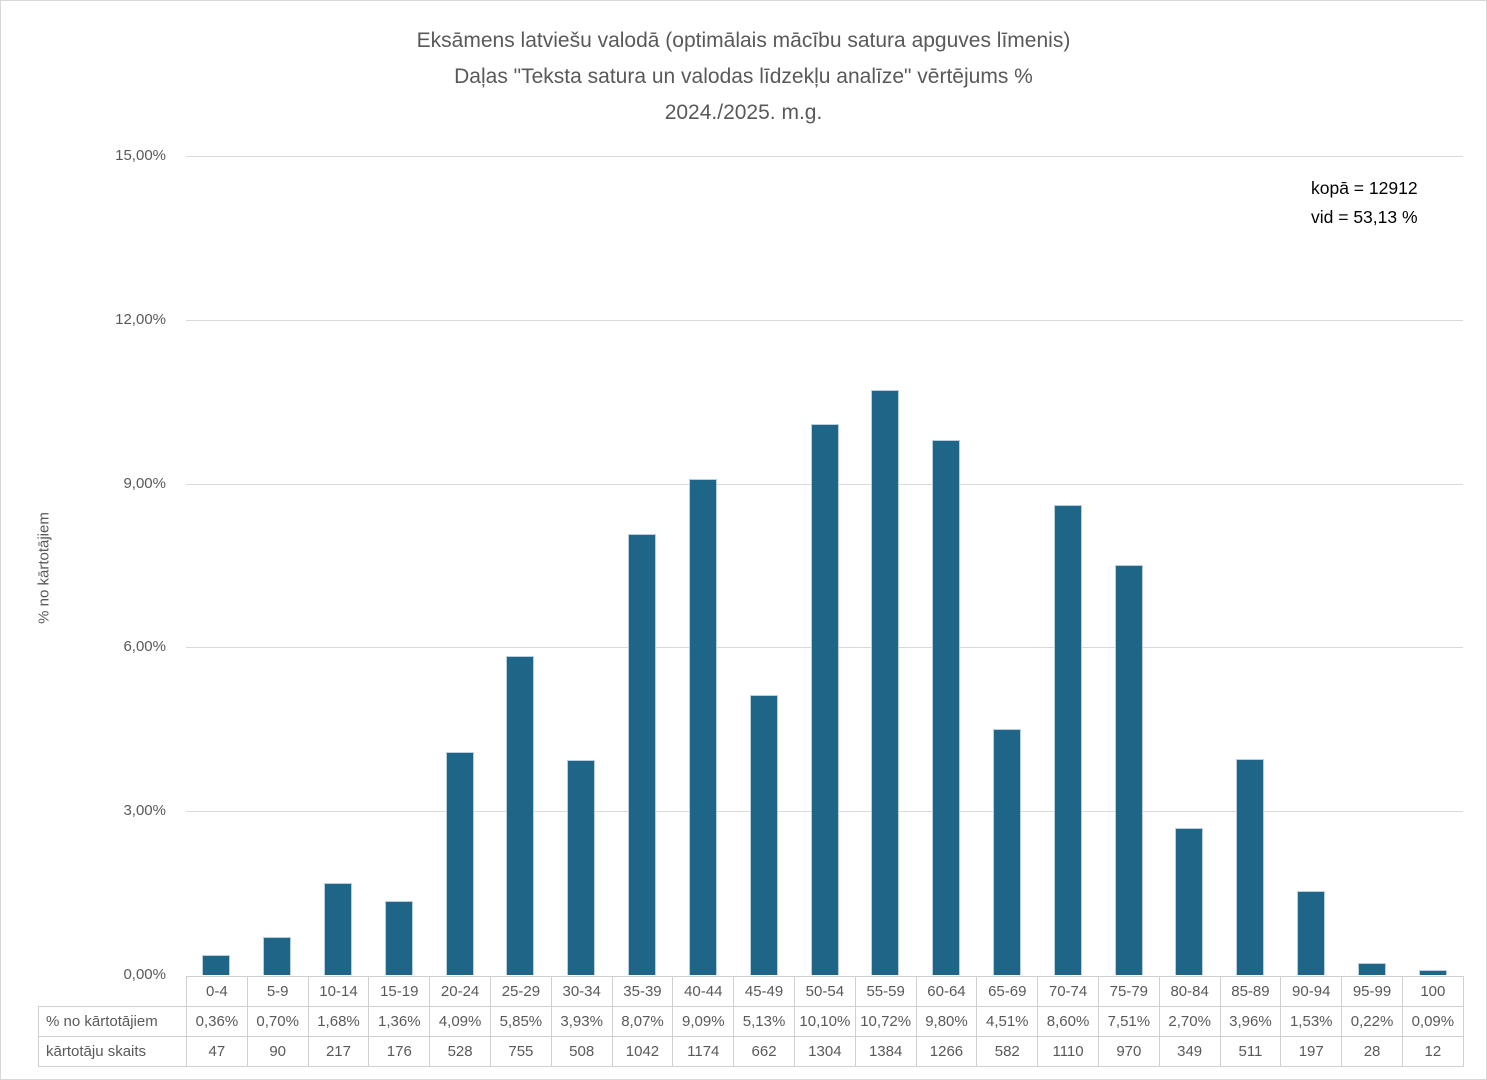 This screenshot has height=1080, width=1487. Describe the element at coordinates (1364, 203) in the screenshot. I see `summary-annotation: kopā = 12912 vid = 53,13 %` at that location.